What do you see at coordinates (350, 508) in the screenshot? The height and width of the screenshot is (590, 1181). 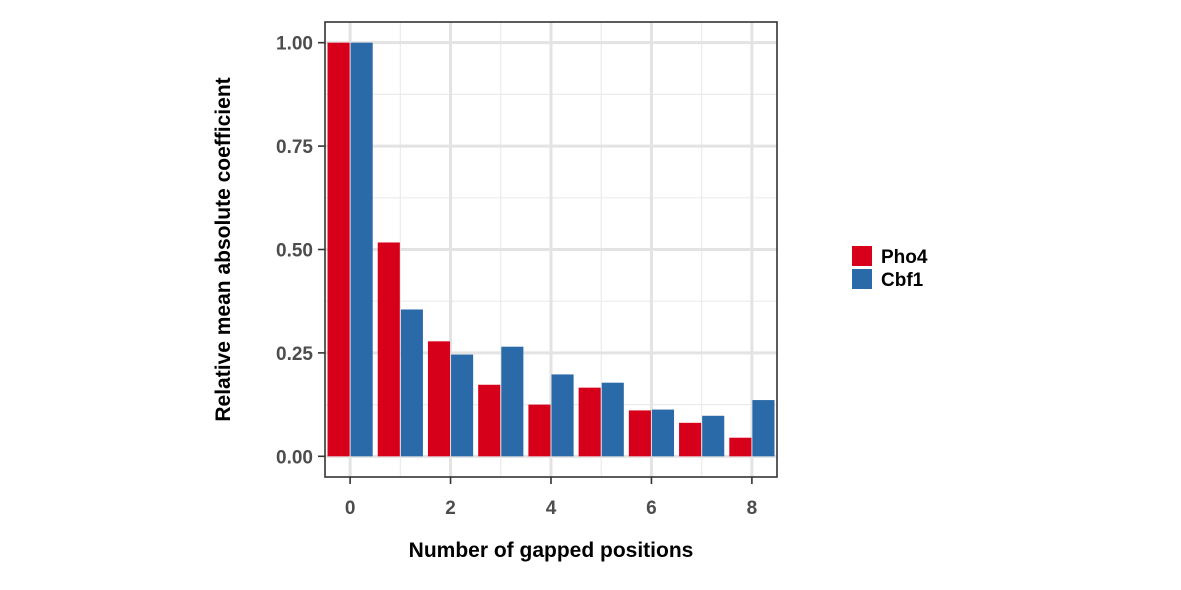 I see `x-tick-label: 0` at bounding box center [350, 508].